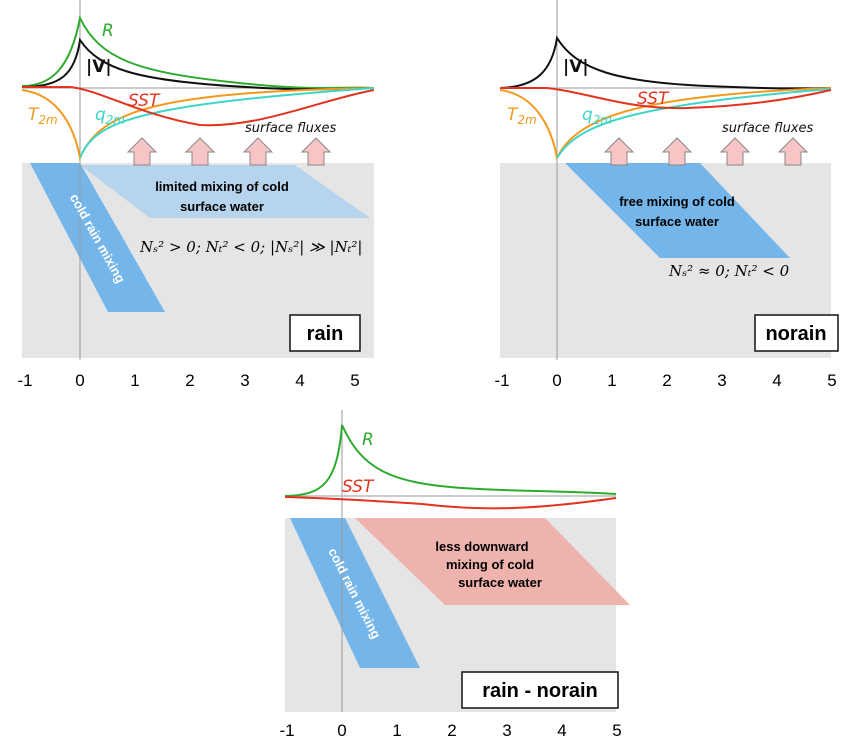 The image size is (852, 744). I want to click on panel-label: rain - norain, so click(540, 691).